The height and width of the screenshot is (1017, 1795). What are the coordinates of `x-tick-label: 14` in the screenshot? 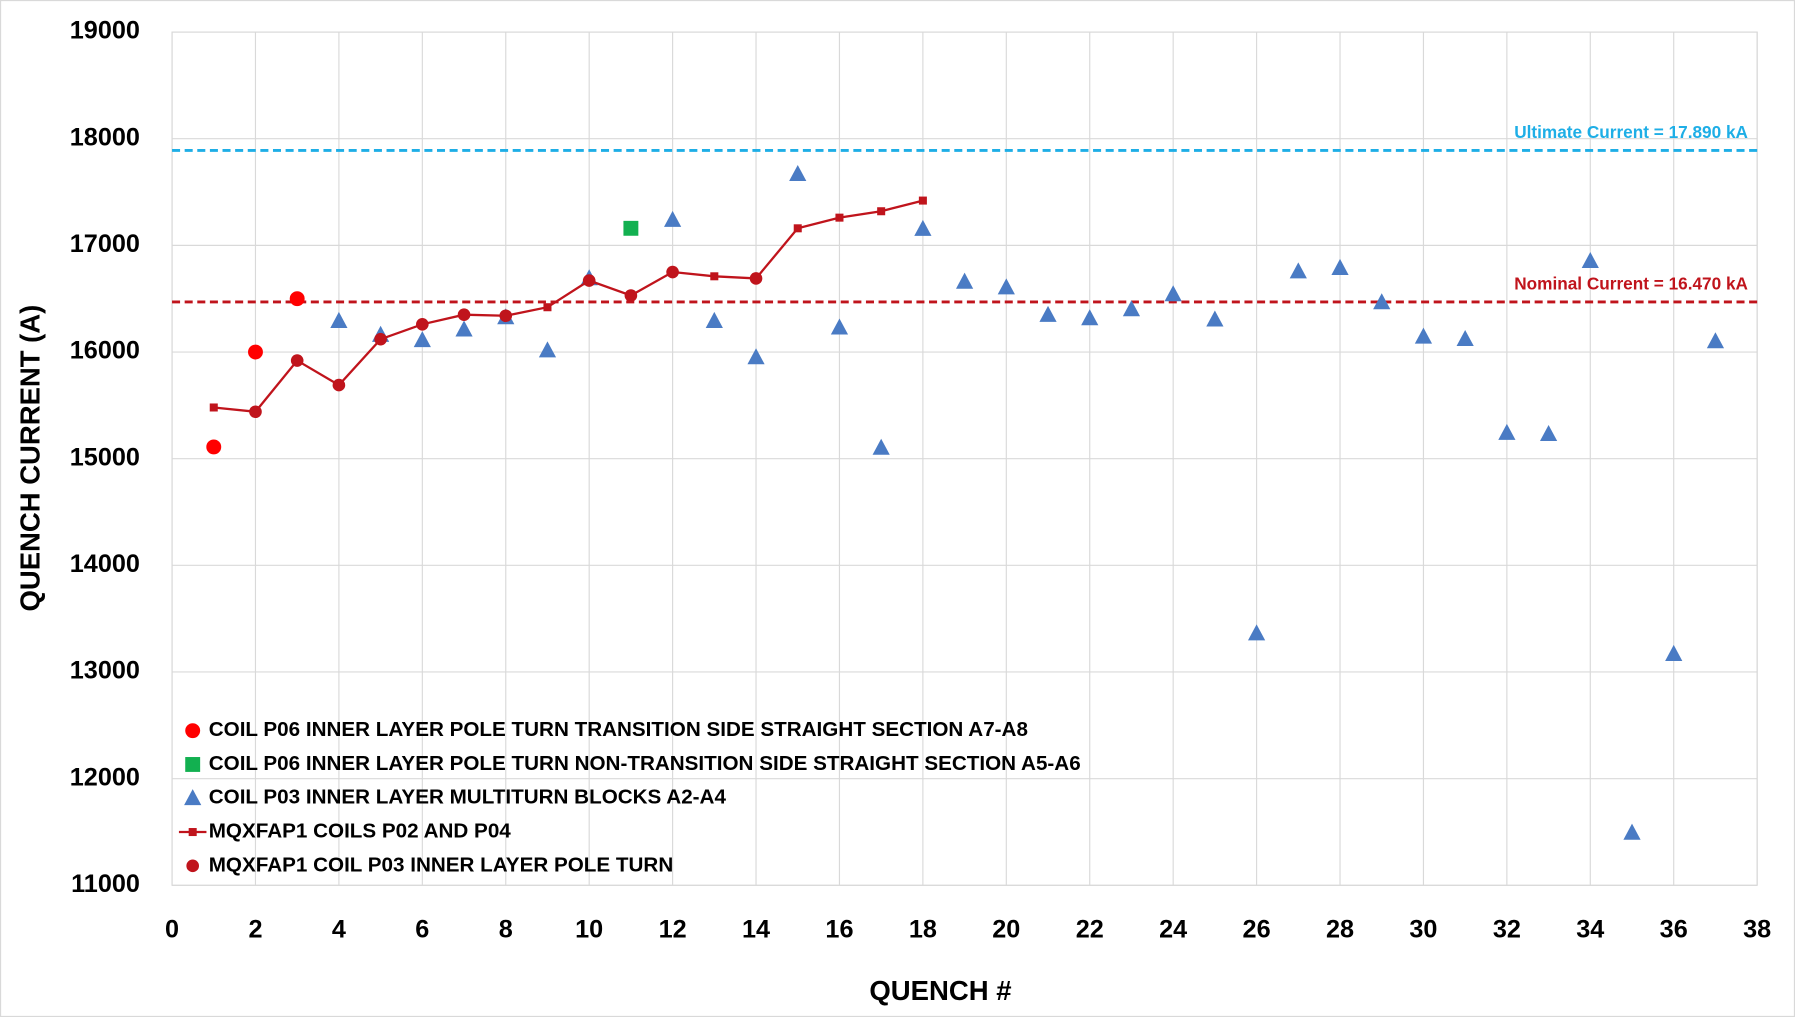 It's located at (756, 930).